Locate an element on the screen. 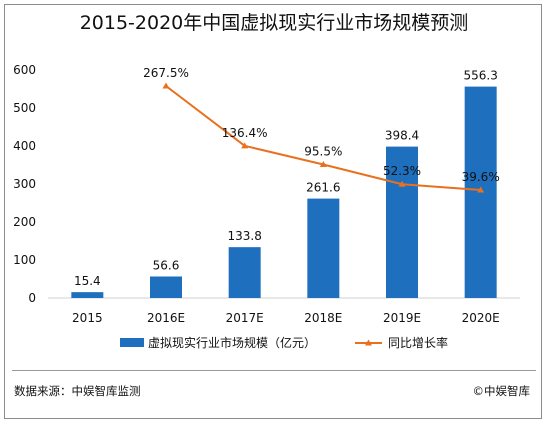  x-tick-label: 2016E is located at coordinates (166, 318).